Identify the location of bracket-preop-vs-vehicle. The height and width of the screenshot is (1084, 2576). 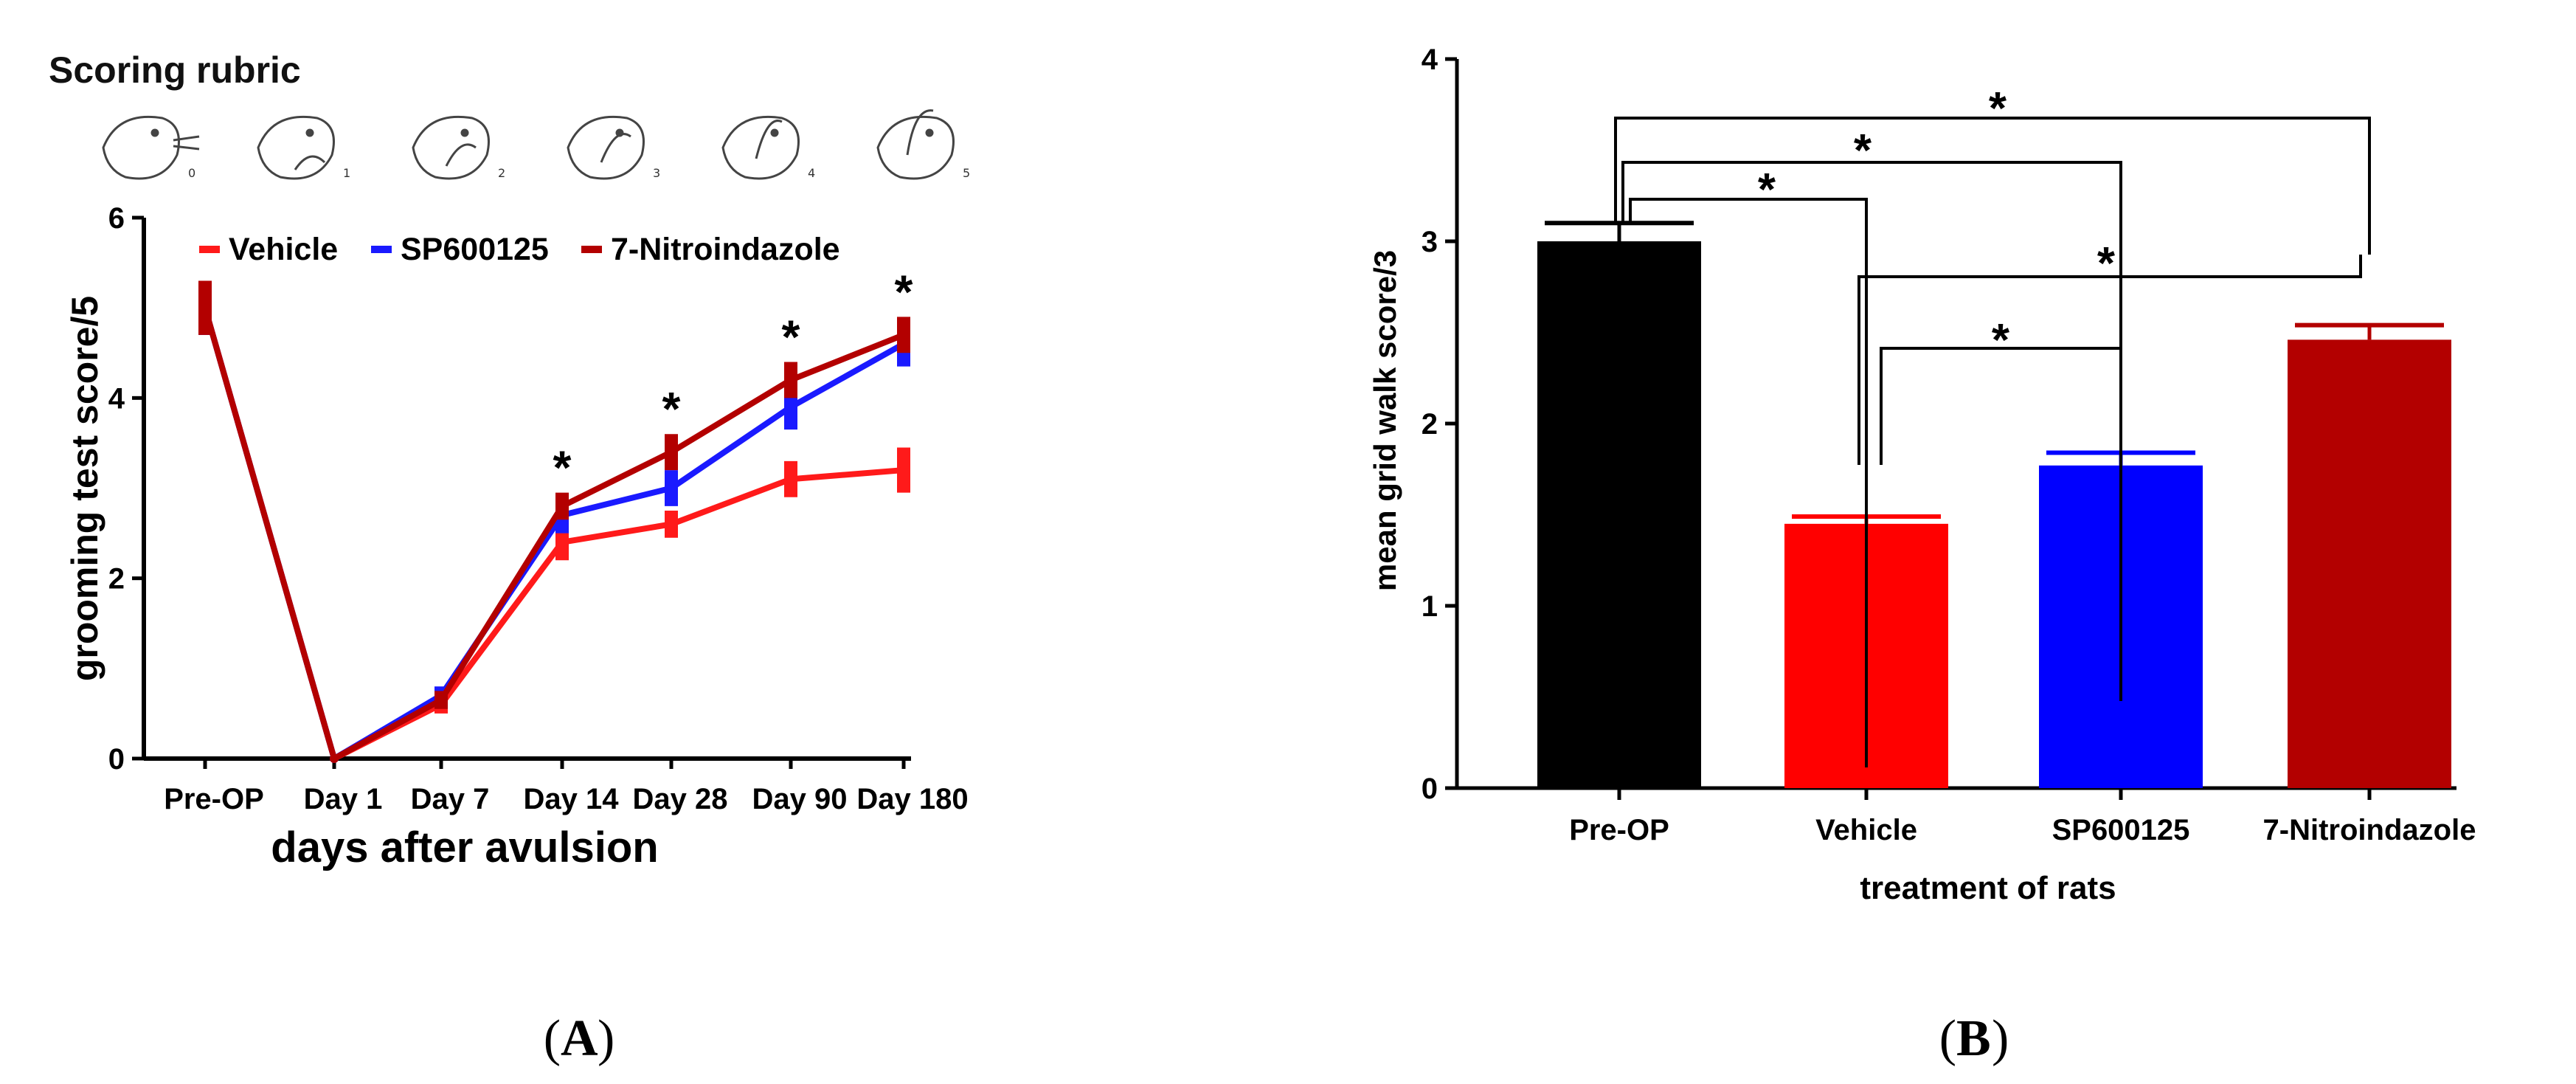
(1749, 482).